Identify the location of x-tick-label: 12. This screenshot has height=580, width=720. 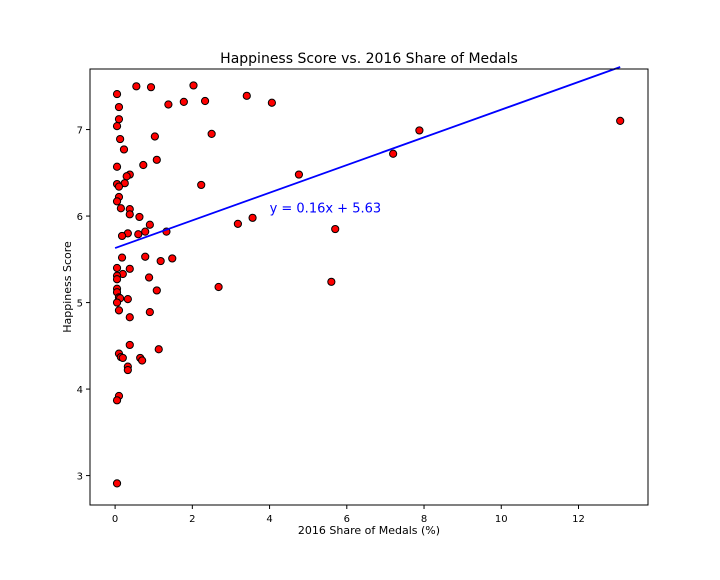
(578, 519).